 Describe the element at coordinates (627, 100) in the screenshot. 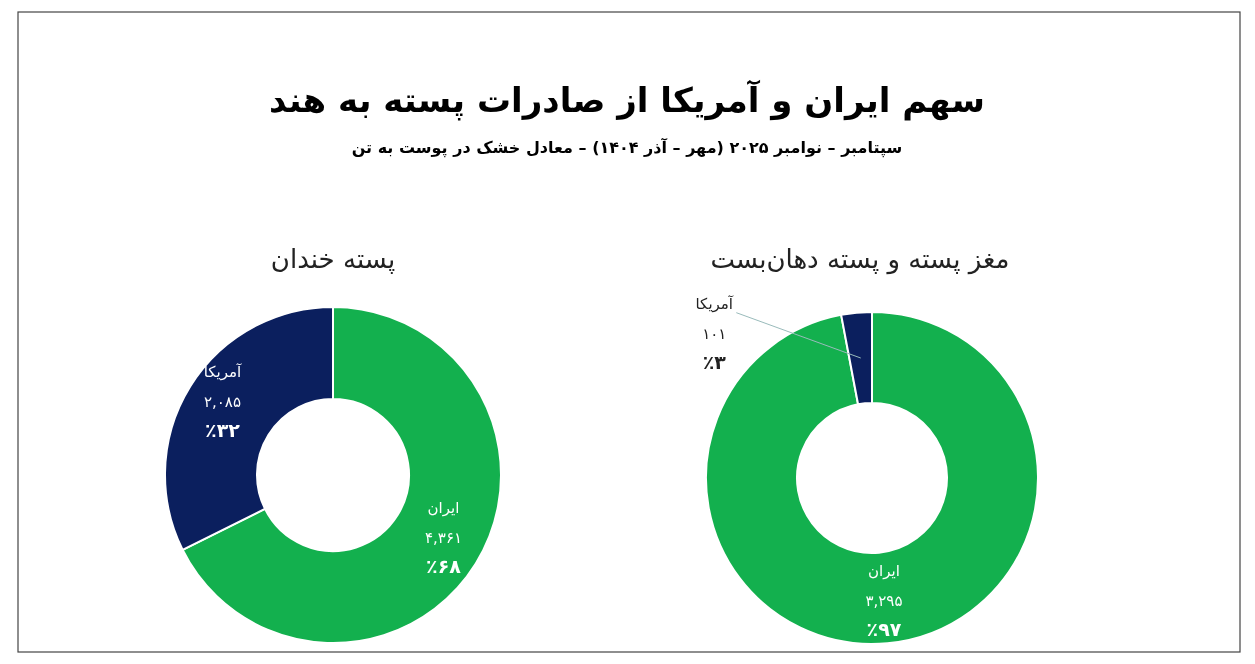

I see `text: سهم ایران و آمریکا از صادرات پسته به هند` at that location.